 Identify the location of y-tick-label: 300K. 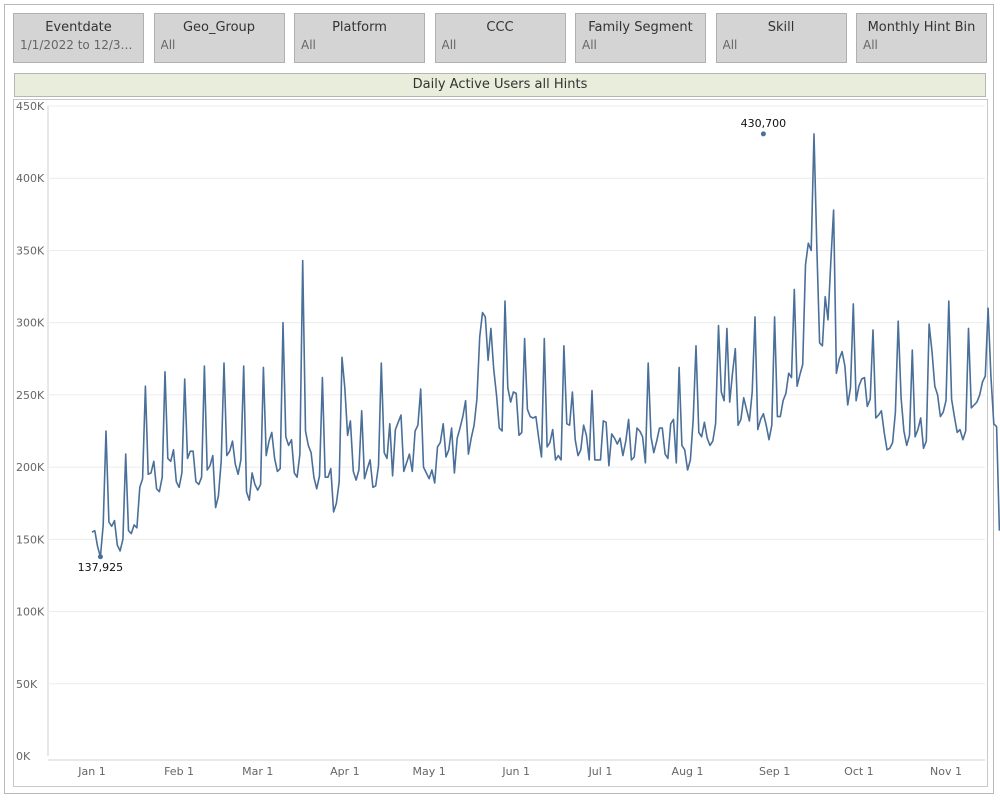
(30, 323).